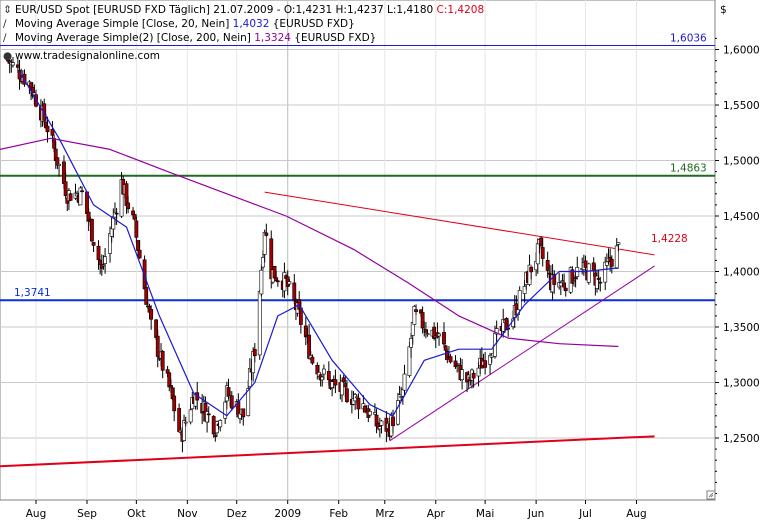 Image resolution: width=769 pixels, height=520 pixels. I want to click on y-tick-label: 1,4000, so click(741, 273).